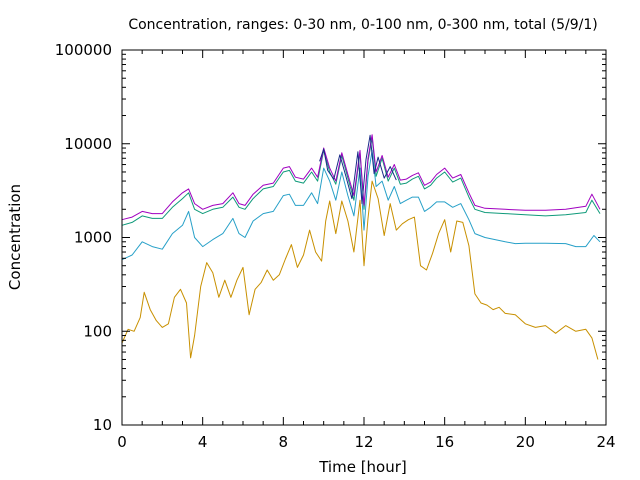 The width and height of the screenshot is (640, 480). What do you see at coordinates (525, 442) in the screenshot?
I see `x-tick-label: 20` at bounding box center [525, 442].